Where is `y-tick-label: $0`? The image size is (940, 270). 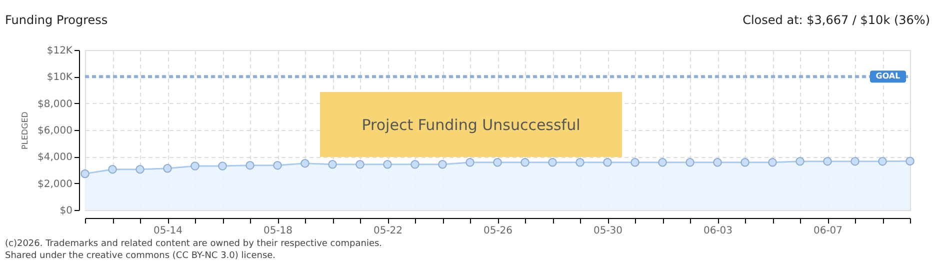
y-tick-label: $0 is located at coordinates (66, 211).